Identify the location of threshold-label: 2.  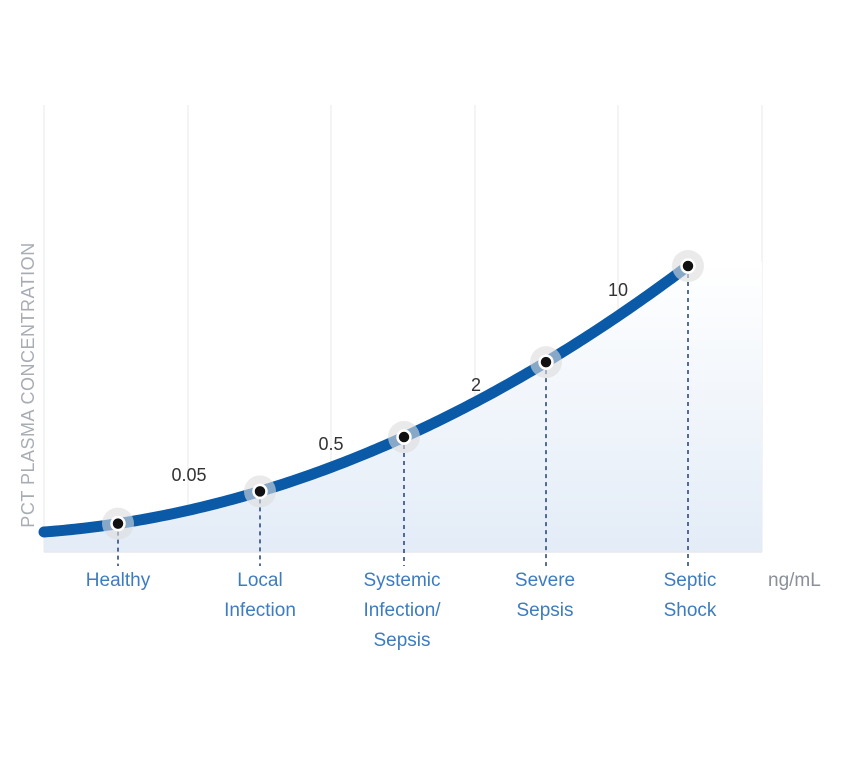
(476, 385).